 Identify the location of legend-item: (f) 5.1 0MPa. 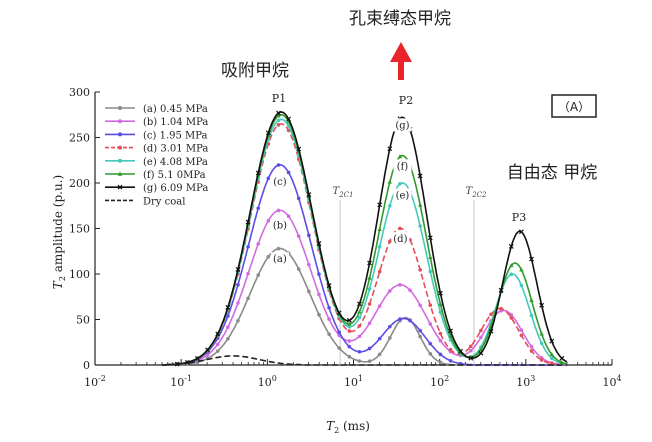
(155, 175).